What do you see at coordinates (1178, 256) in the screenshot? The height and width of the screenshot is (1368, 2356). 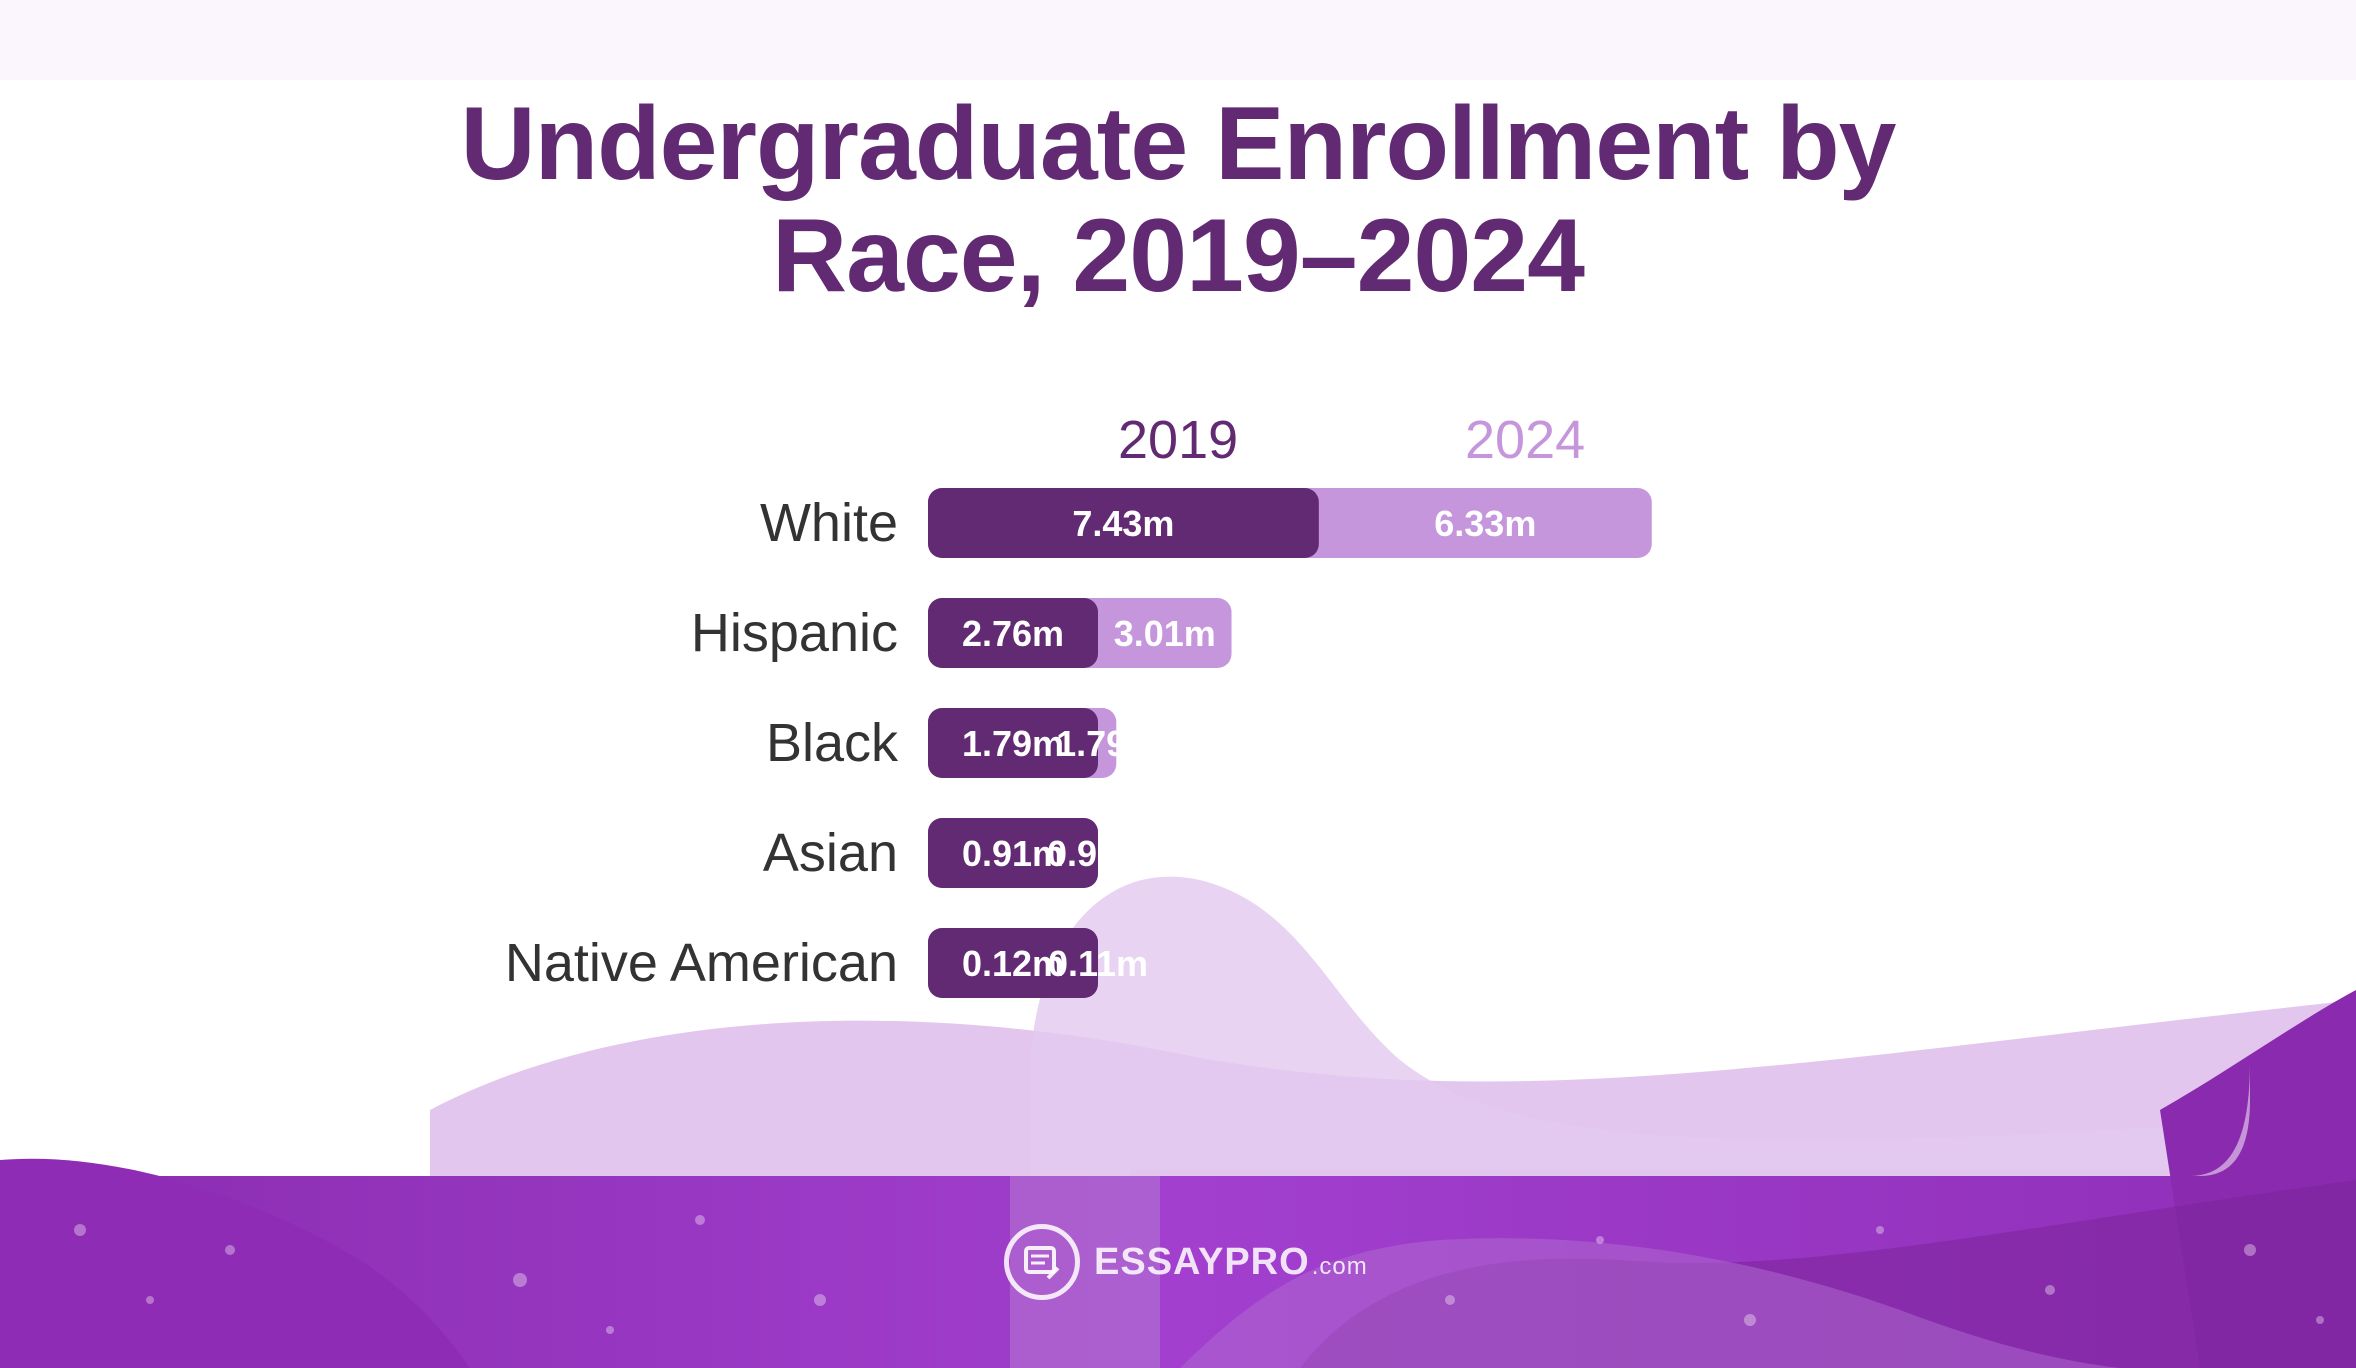 I see `chart-title-line-2: Race, 2019–2024` at bounding box center [1178, 256].